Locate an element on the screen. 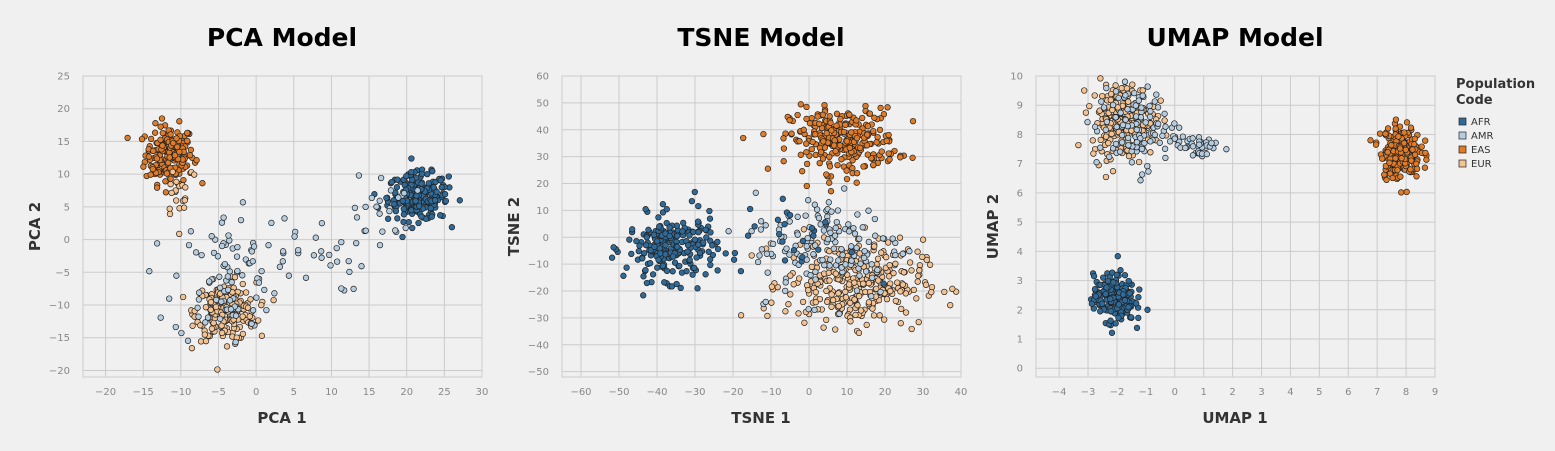 This screenshot has height=451, width=1555. y-axis-label: TSNE 2 is located at coordinates (514, 227).